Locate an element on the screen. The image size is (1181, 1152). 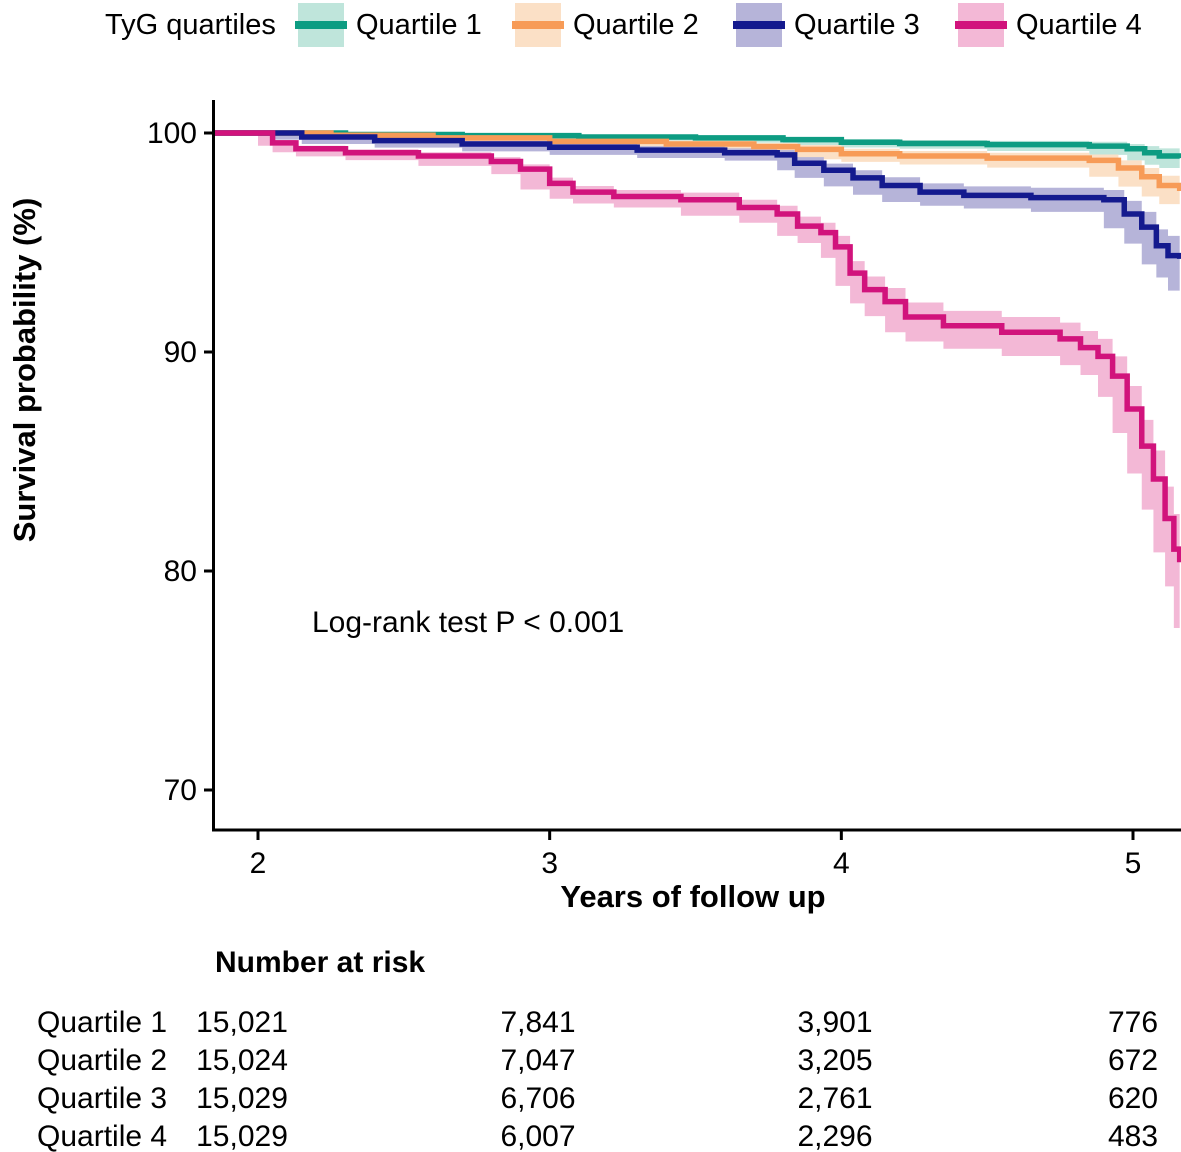
risk-cell: 7,841 is located at coordinates (538, 1022).